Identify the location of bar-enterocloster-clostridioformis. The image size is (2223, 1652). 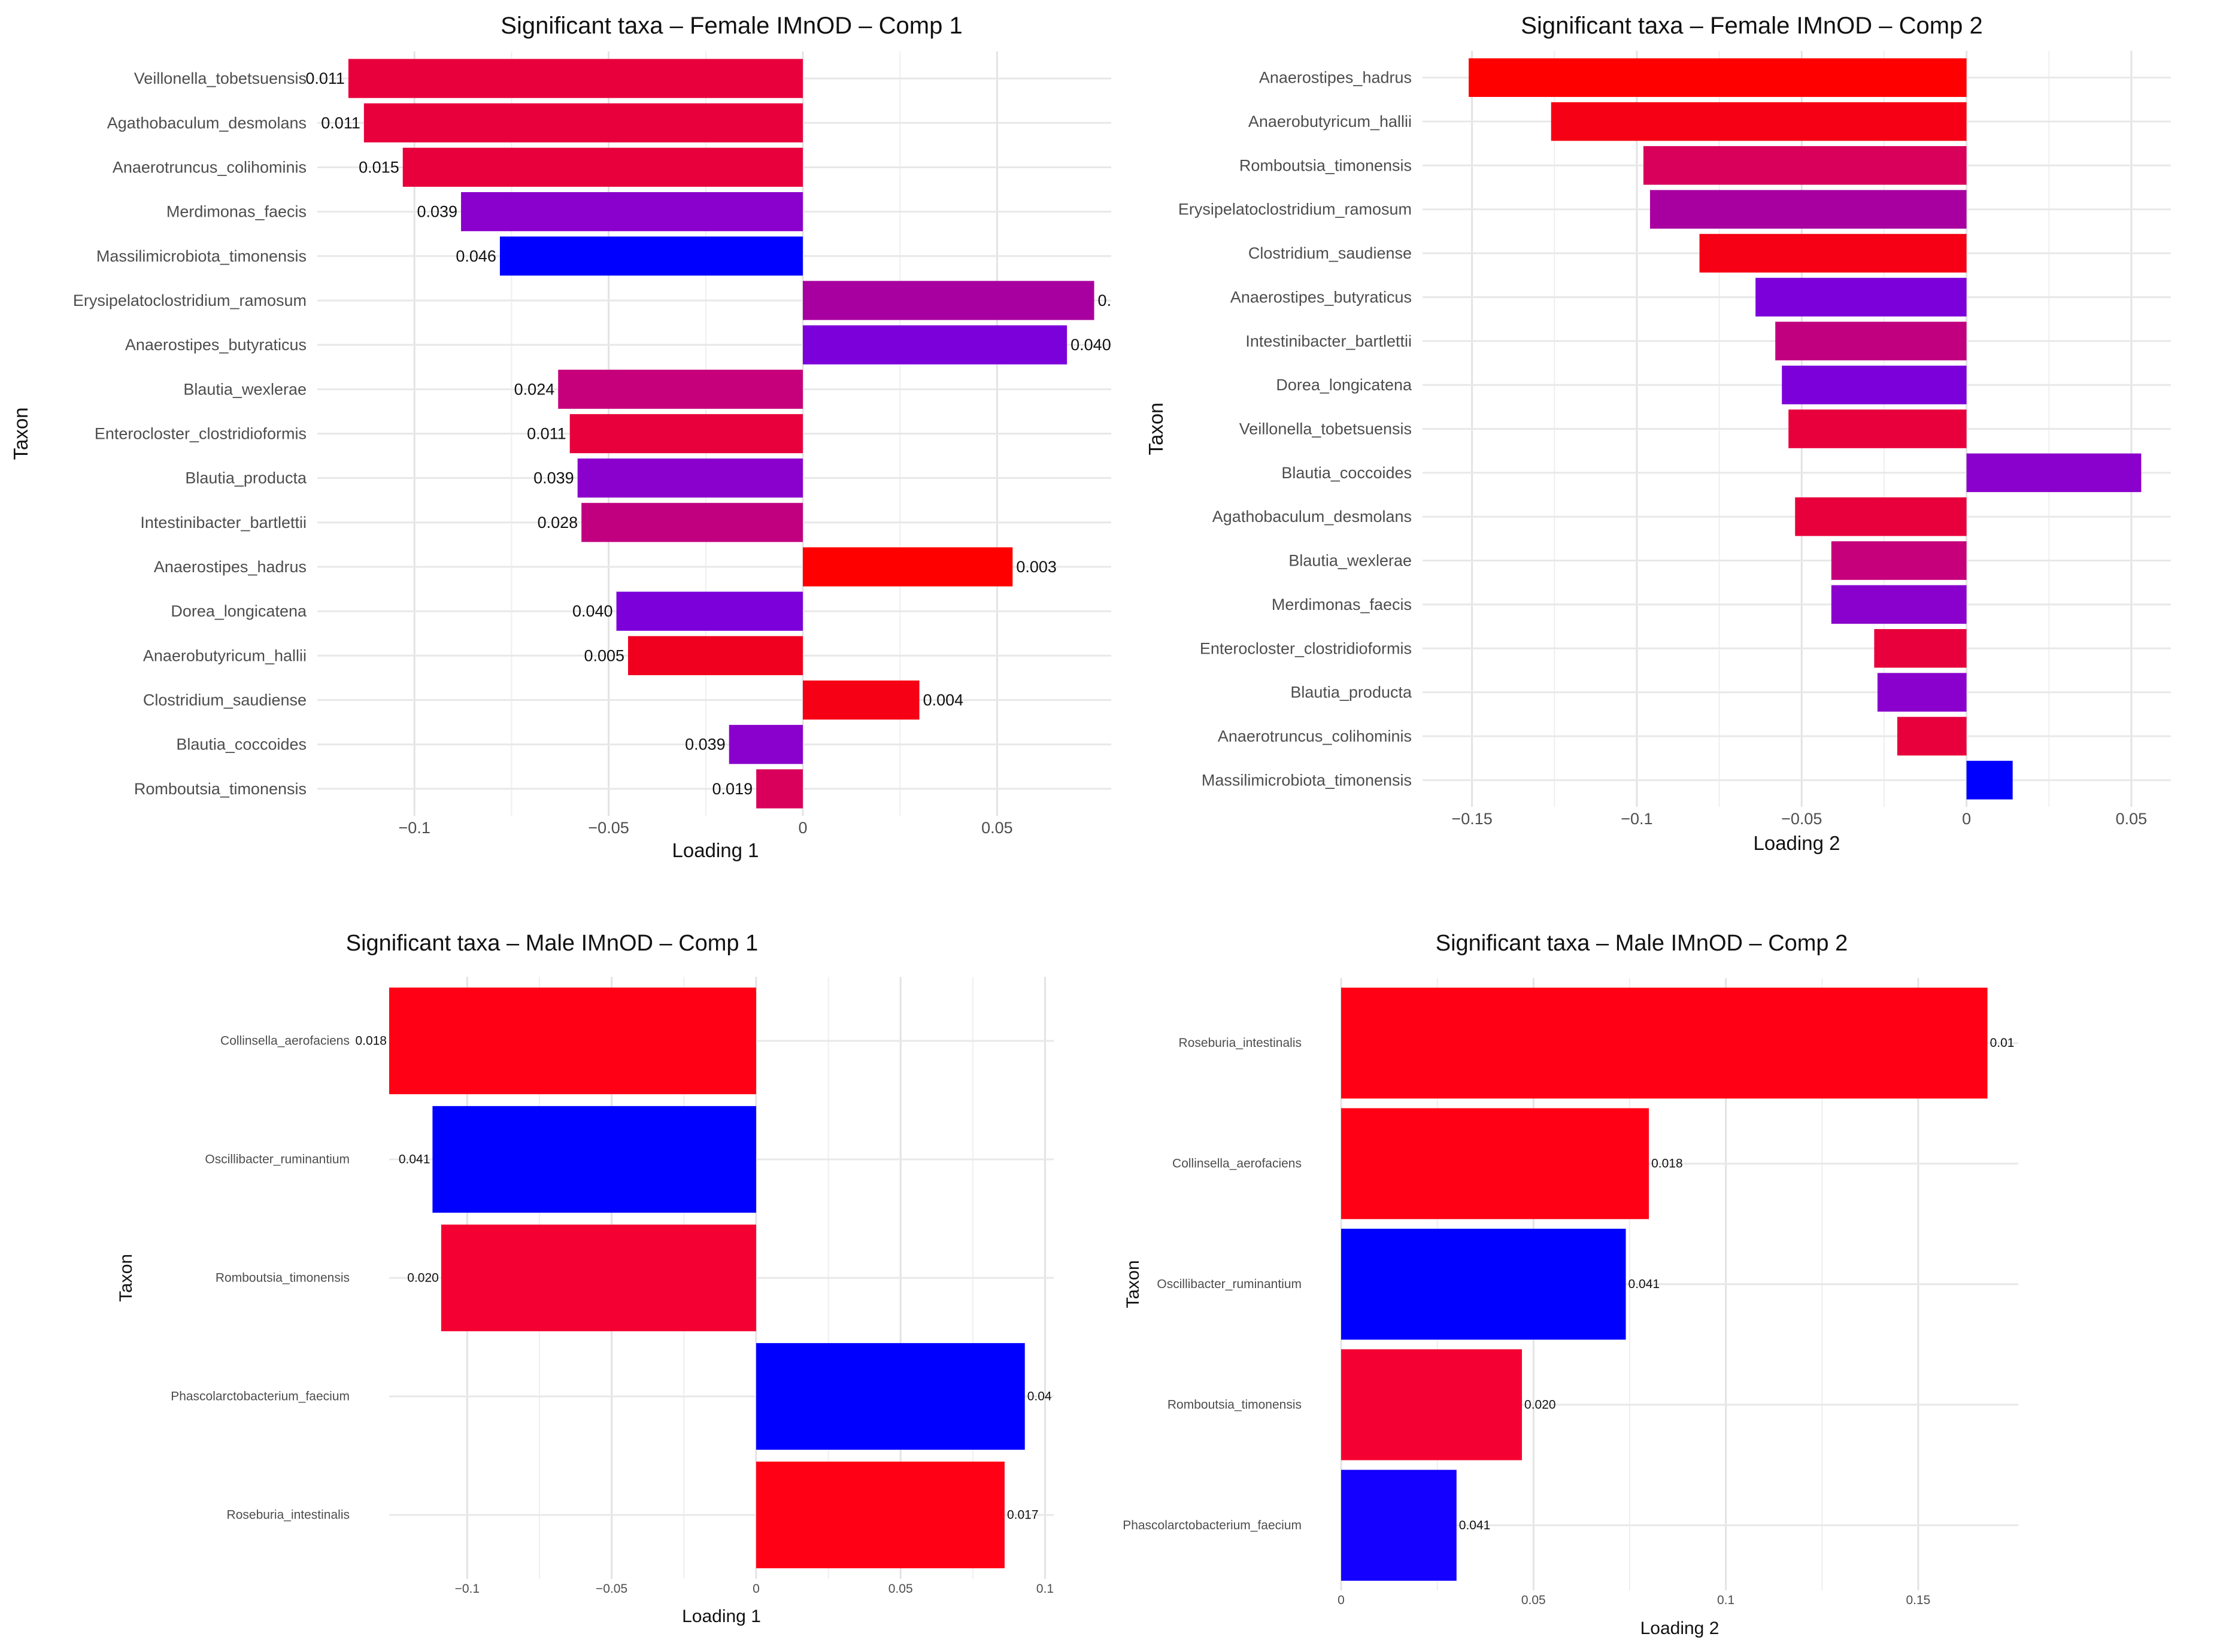
(686, 434).